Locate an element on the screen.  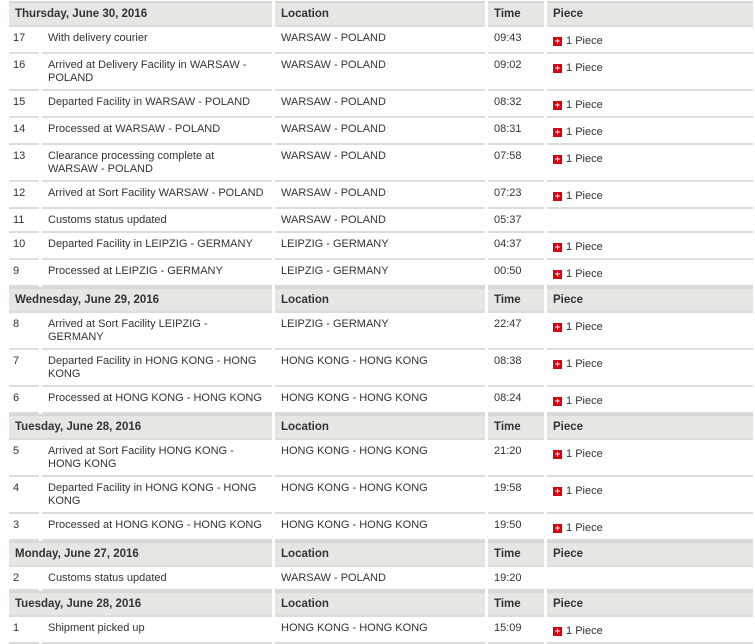
event-number: 13 is located at coordinates (24, 163).